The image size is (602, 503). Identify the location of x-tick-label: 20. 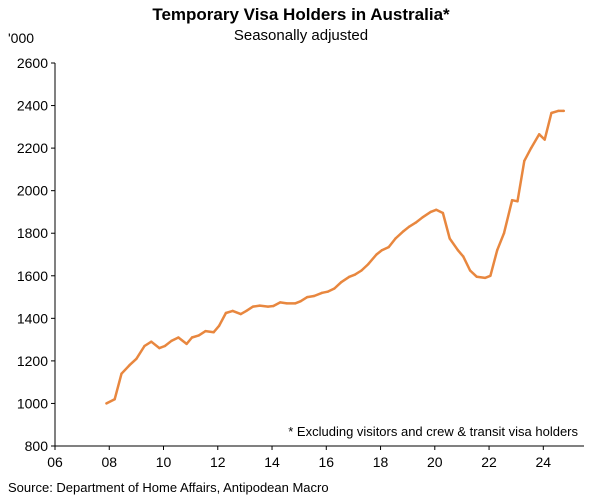
(435, 462).